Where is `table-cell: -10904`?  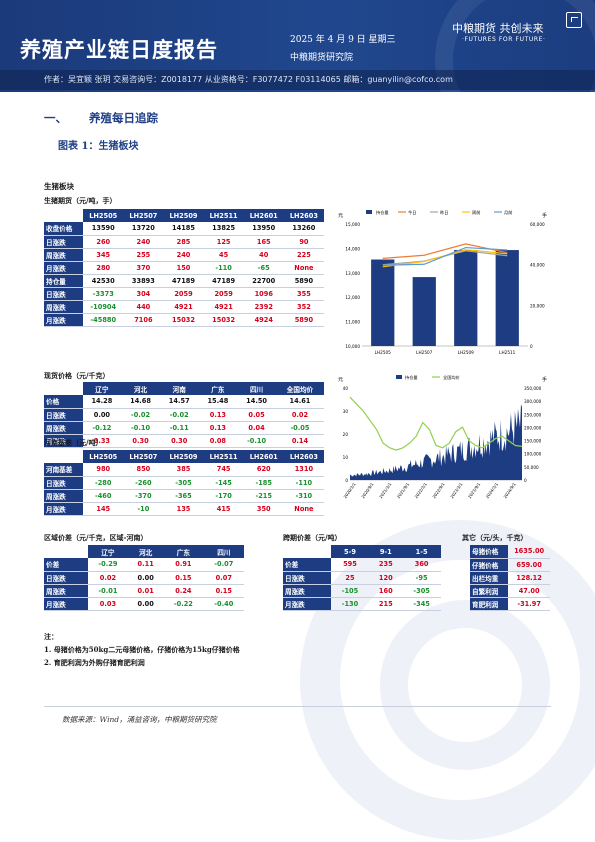 table-cell: -10904 is located at coordinates (103, 306).